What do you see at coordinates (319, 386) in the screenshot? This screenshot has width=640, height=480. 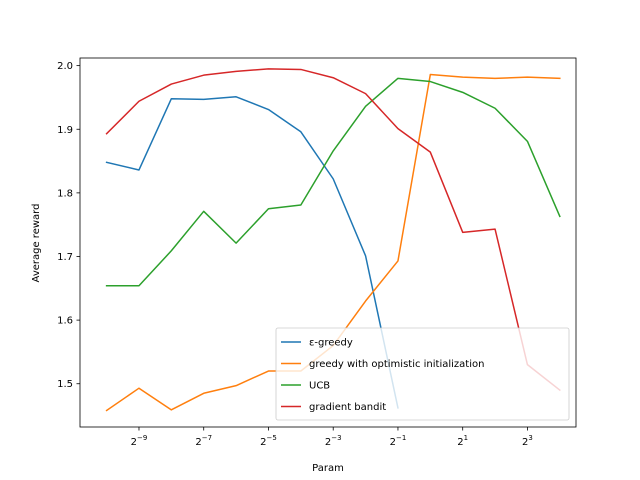 I see `legend-label-2: UCB` at bounding box center [319, 386].